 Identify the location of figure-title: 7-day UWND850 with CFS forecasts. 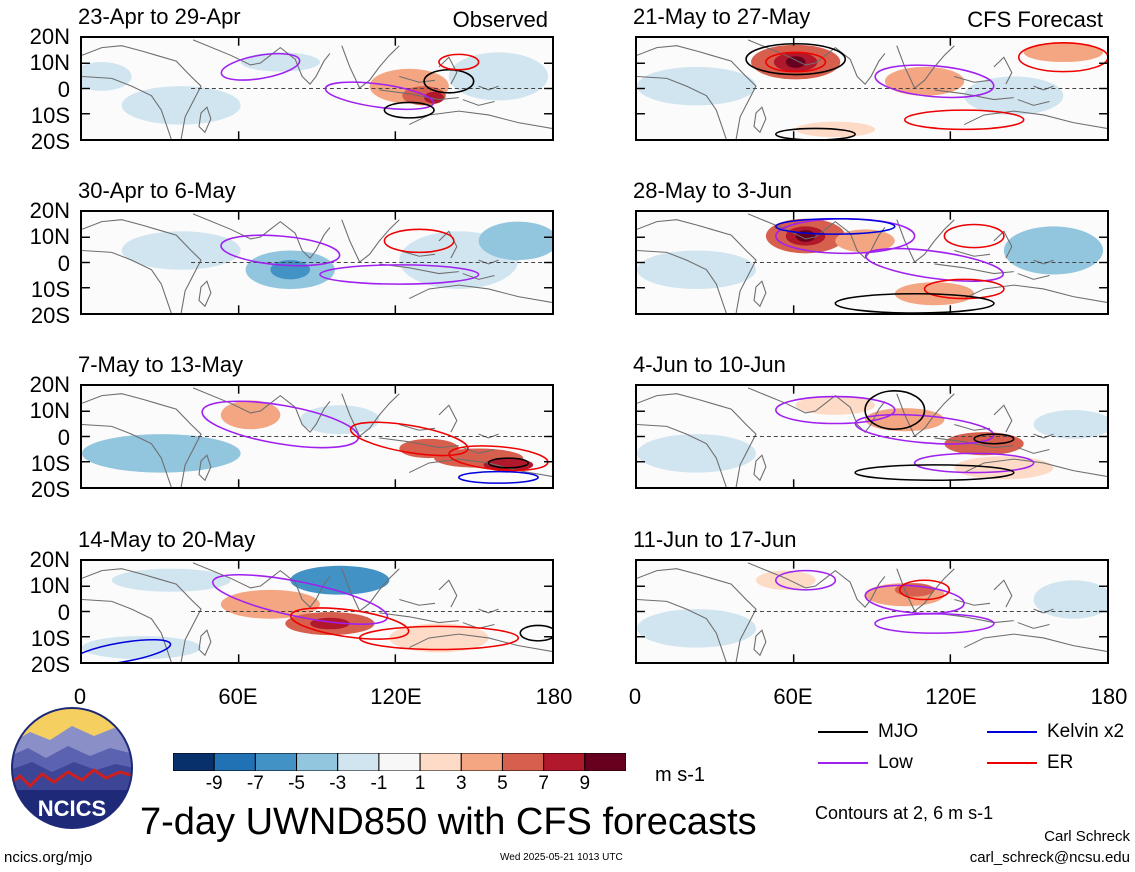
(448, 822).